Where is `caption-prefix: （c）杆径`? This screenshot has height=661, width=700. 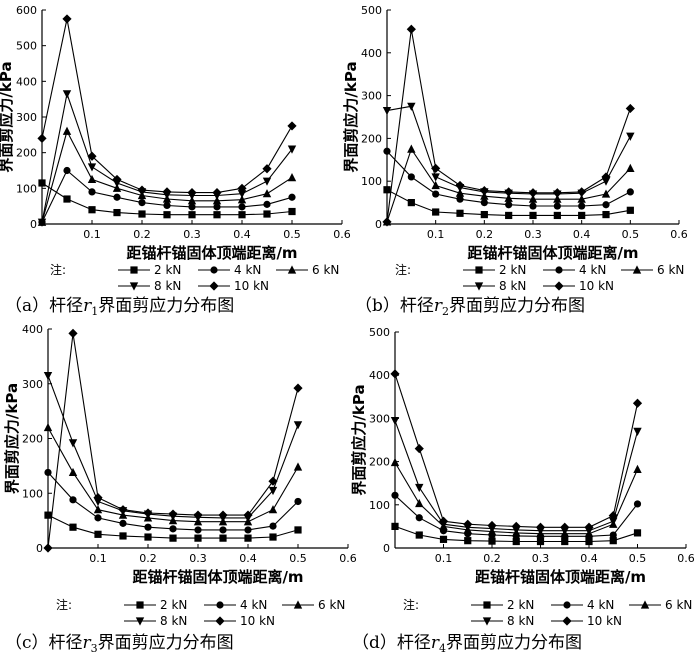
caption-prefix: （c）杆径 is located at coordinates (44, 643).